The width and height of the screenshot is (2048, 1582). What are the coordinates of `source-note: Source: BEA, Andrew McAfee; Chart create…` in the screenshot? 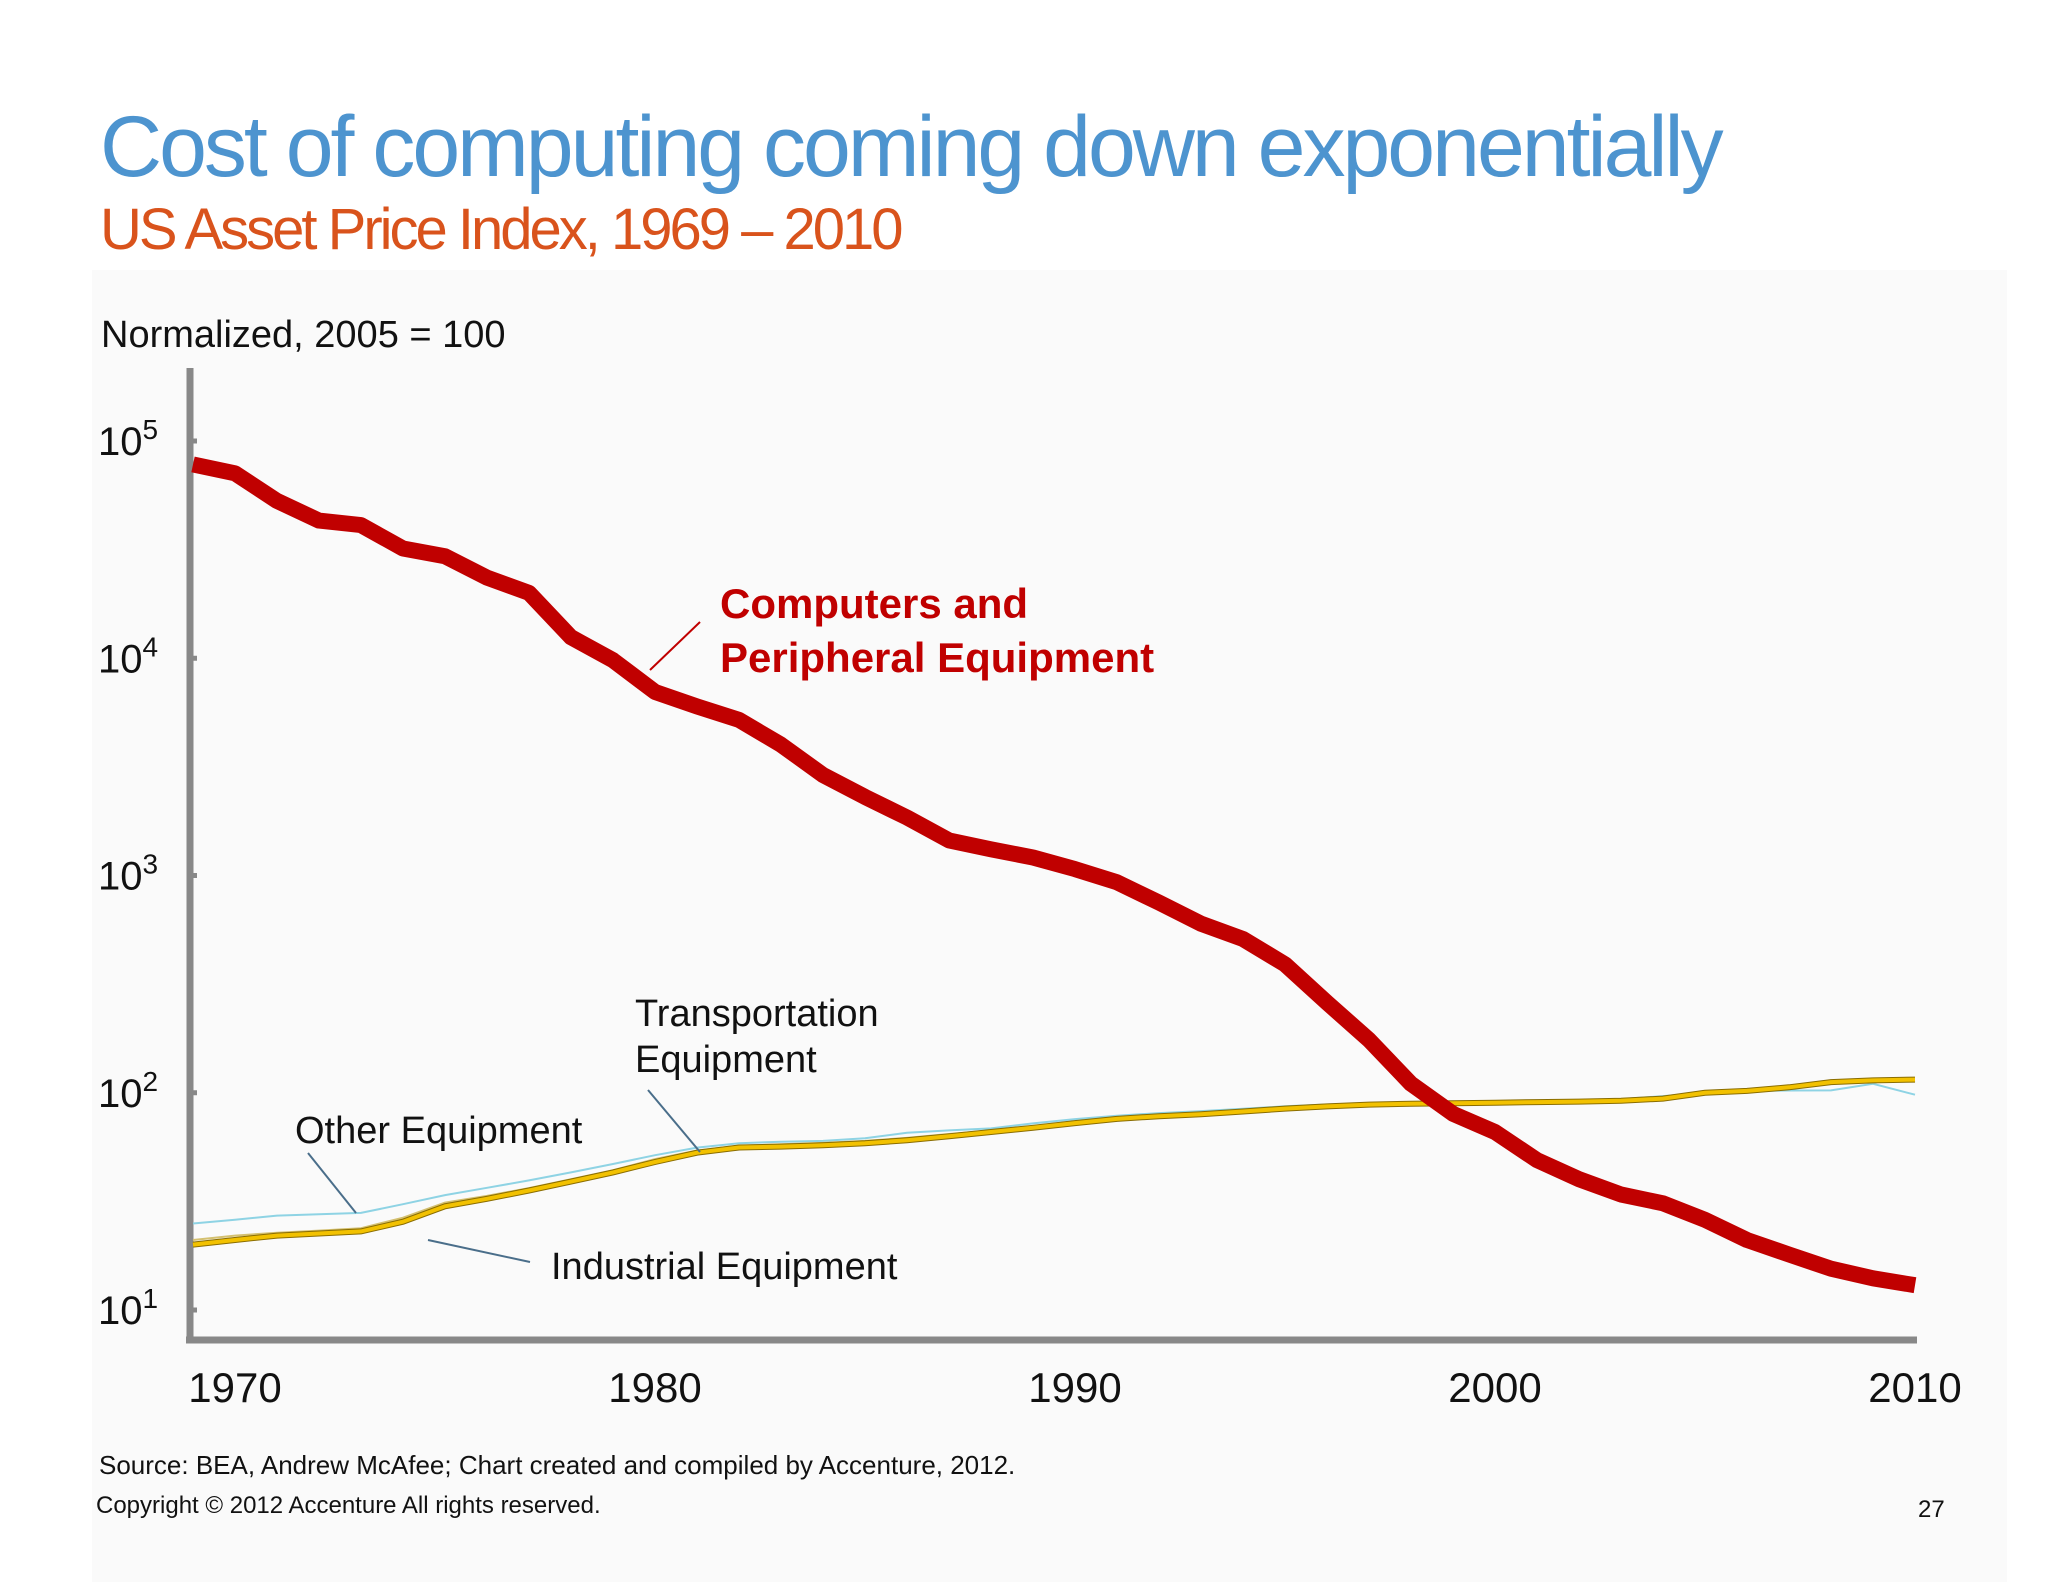 It's located at (557, 1465).